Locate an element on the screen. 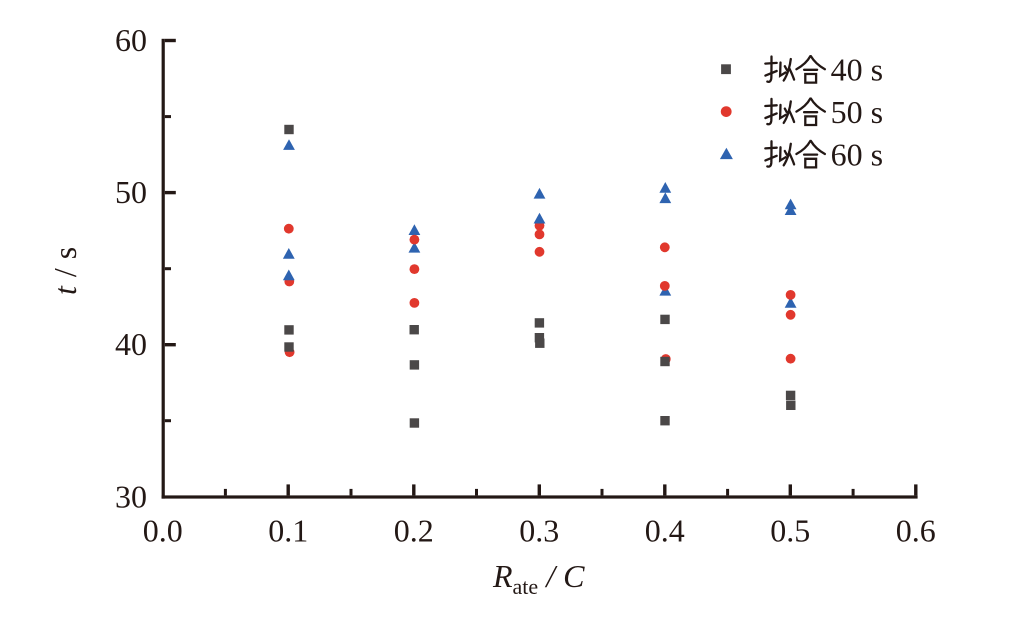 This screenshot has width=1016, height=627. svg-text: 0.2 is located at coordinates (414, 531).